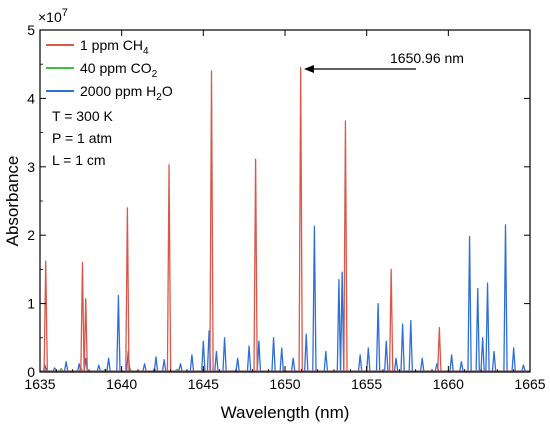 This screenshot has width=550, height=431. I want to click on condition-length: L = 1 cm, so click(79, 160).